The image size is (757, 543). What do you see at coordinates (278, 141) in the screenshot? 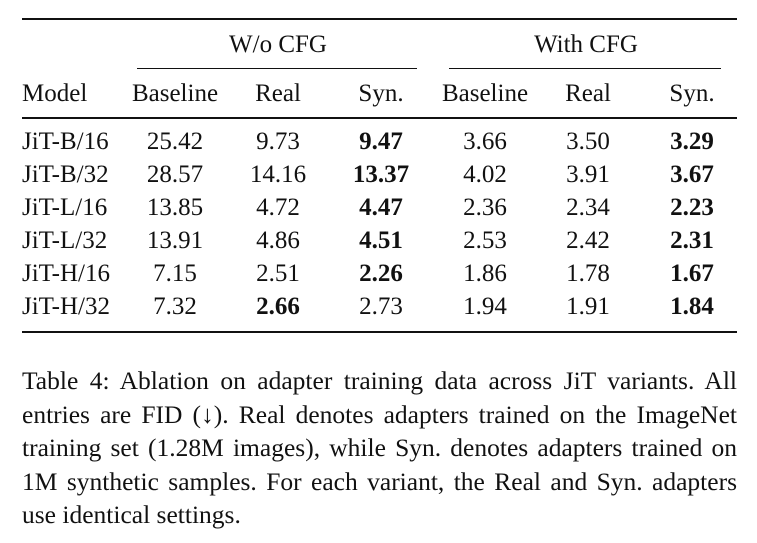
I see `fid-value-cell: 9.73` at bounding box center [278, 141].